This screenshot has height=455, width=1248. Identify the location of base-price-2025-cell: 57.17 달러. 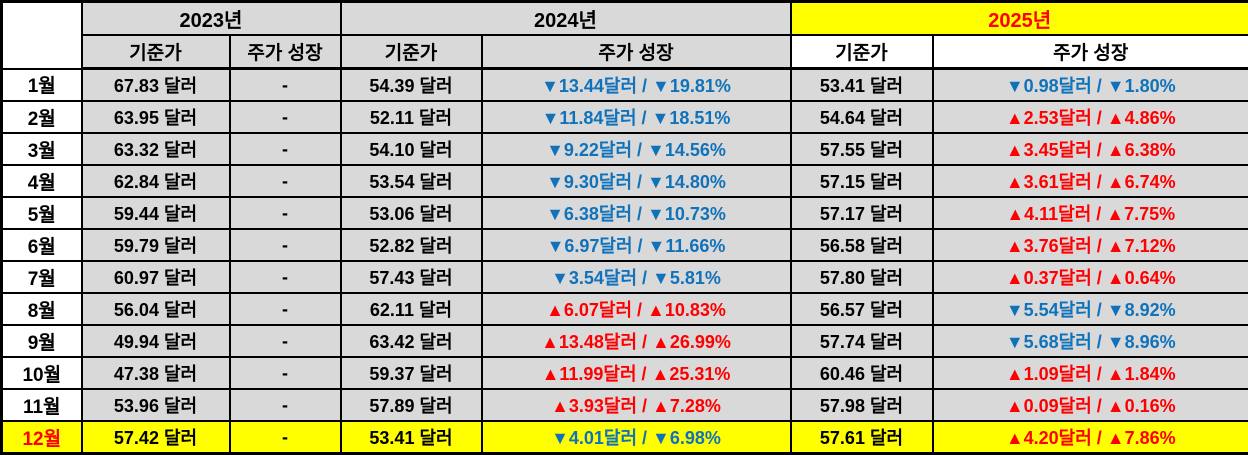
(862, 213).